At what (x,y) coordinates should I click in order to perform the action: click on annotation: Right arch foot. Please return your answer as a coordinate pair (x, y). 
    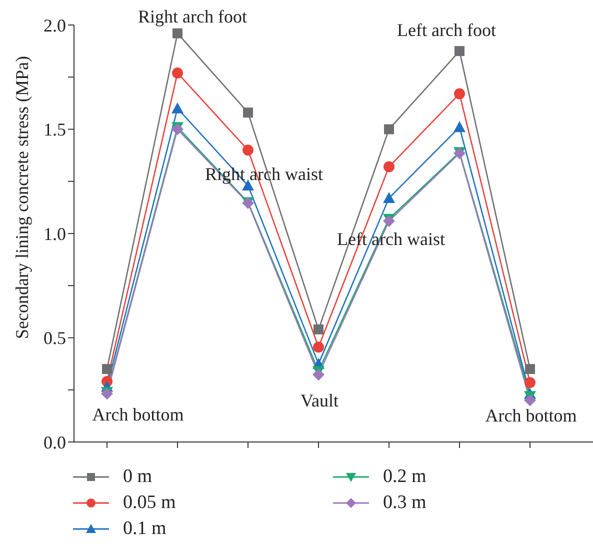
    Looking at the image, I should click on (192, 16).